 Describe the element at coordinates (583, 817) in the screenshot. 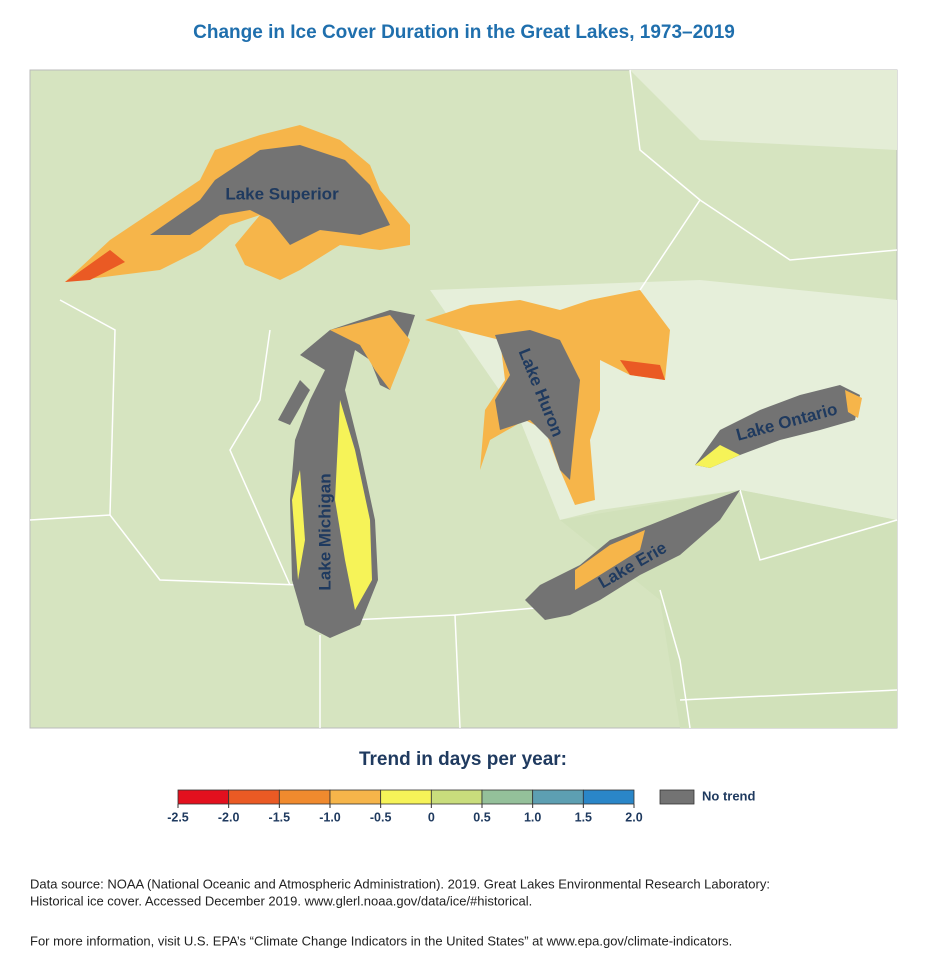

I see `legend-tick-label: 1.5` at that location.